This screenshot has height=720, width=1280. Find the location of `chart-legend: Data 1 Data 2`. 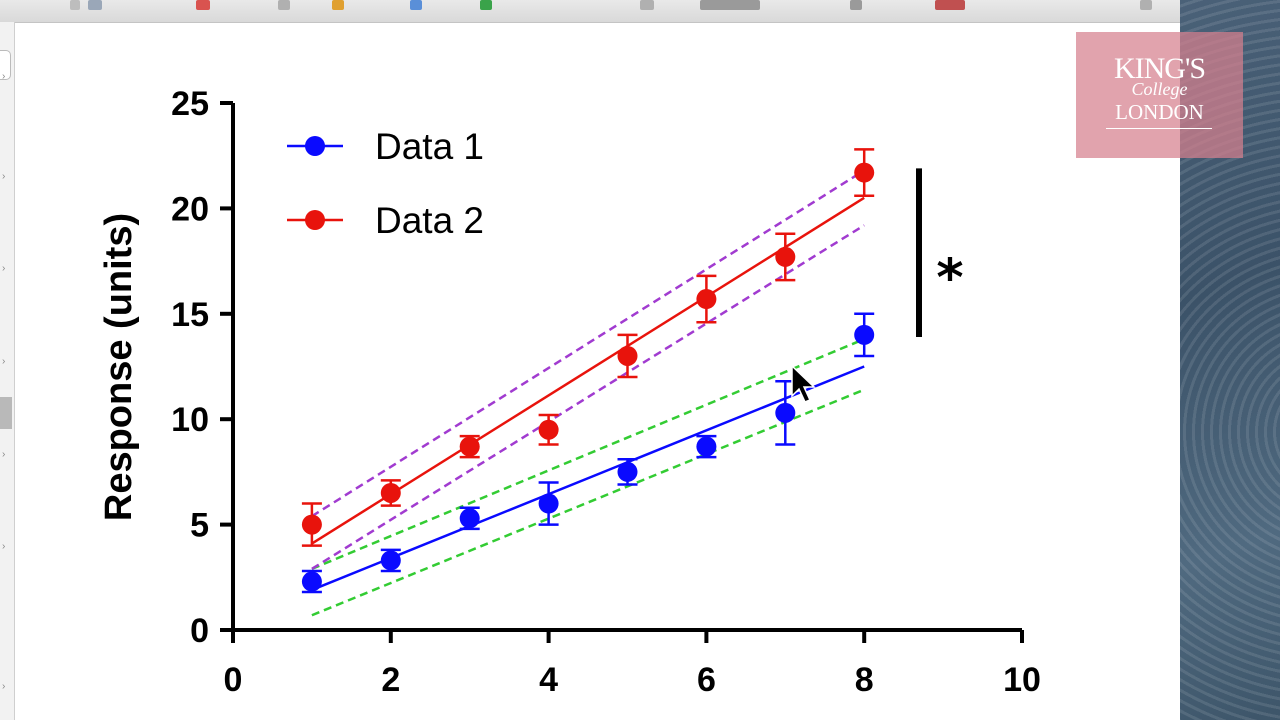

chart-legend: Data 1 Data 2 is located at coordinates (385, 183).